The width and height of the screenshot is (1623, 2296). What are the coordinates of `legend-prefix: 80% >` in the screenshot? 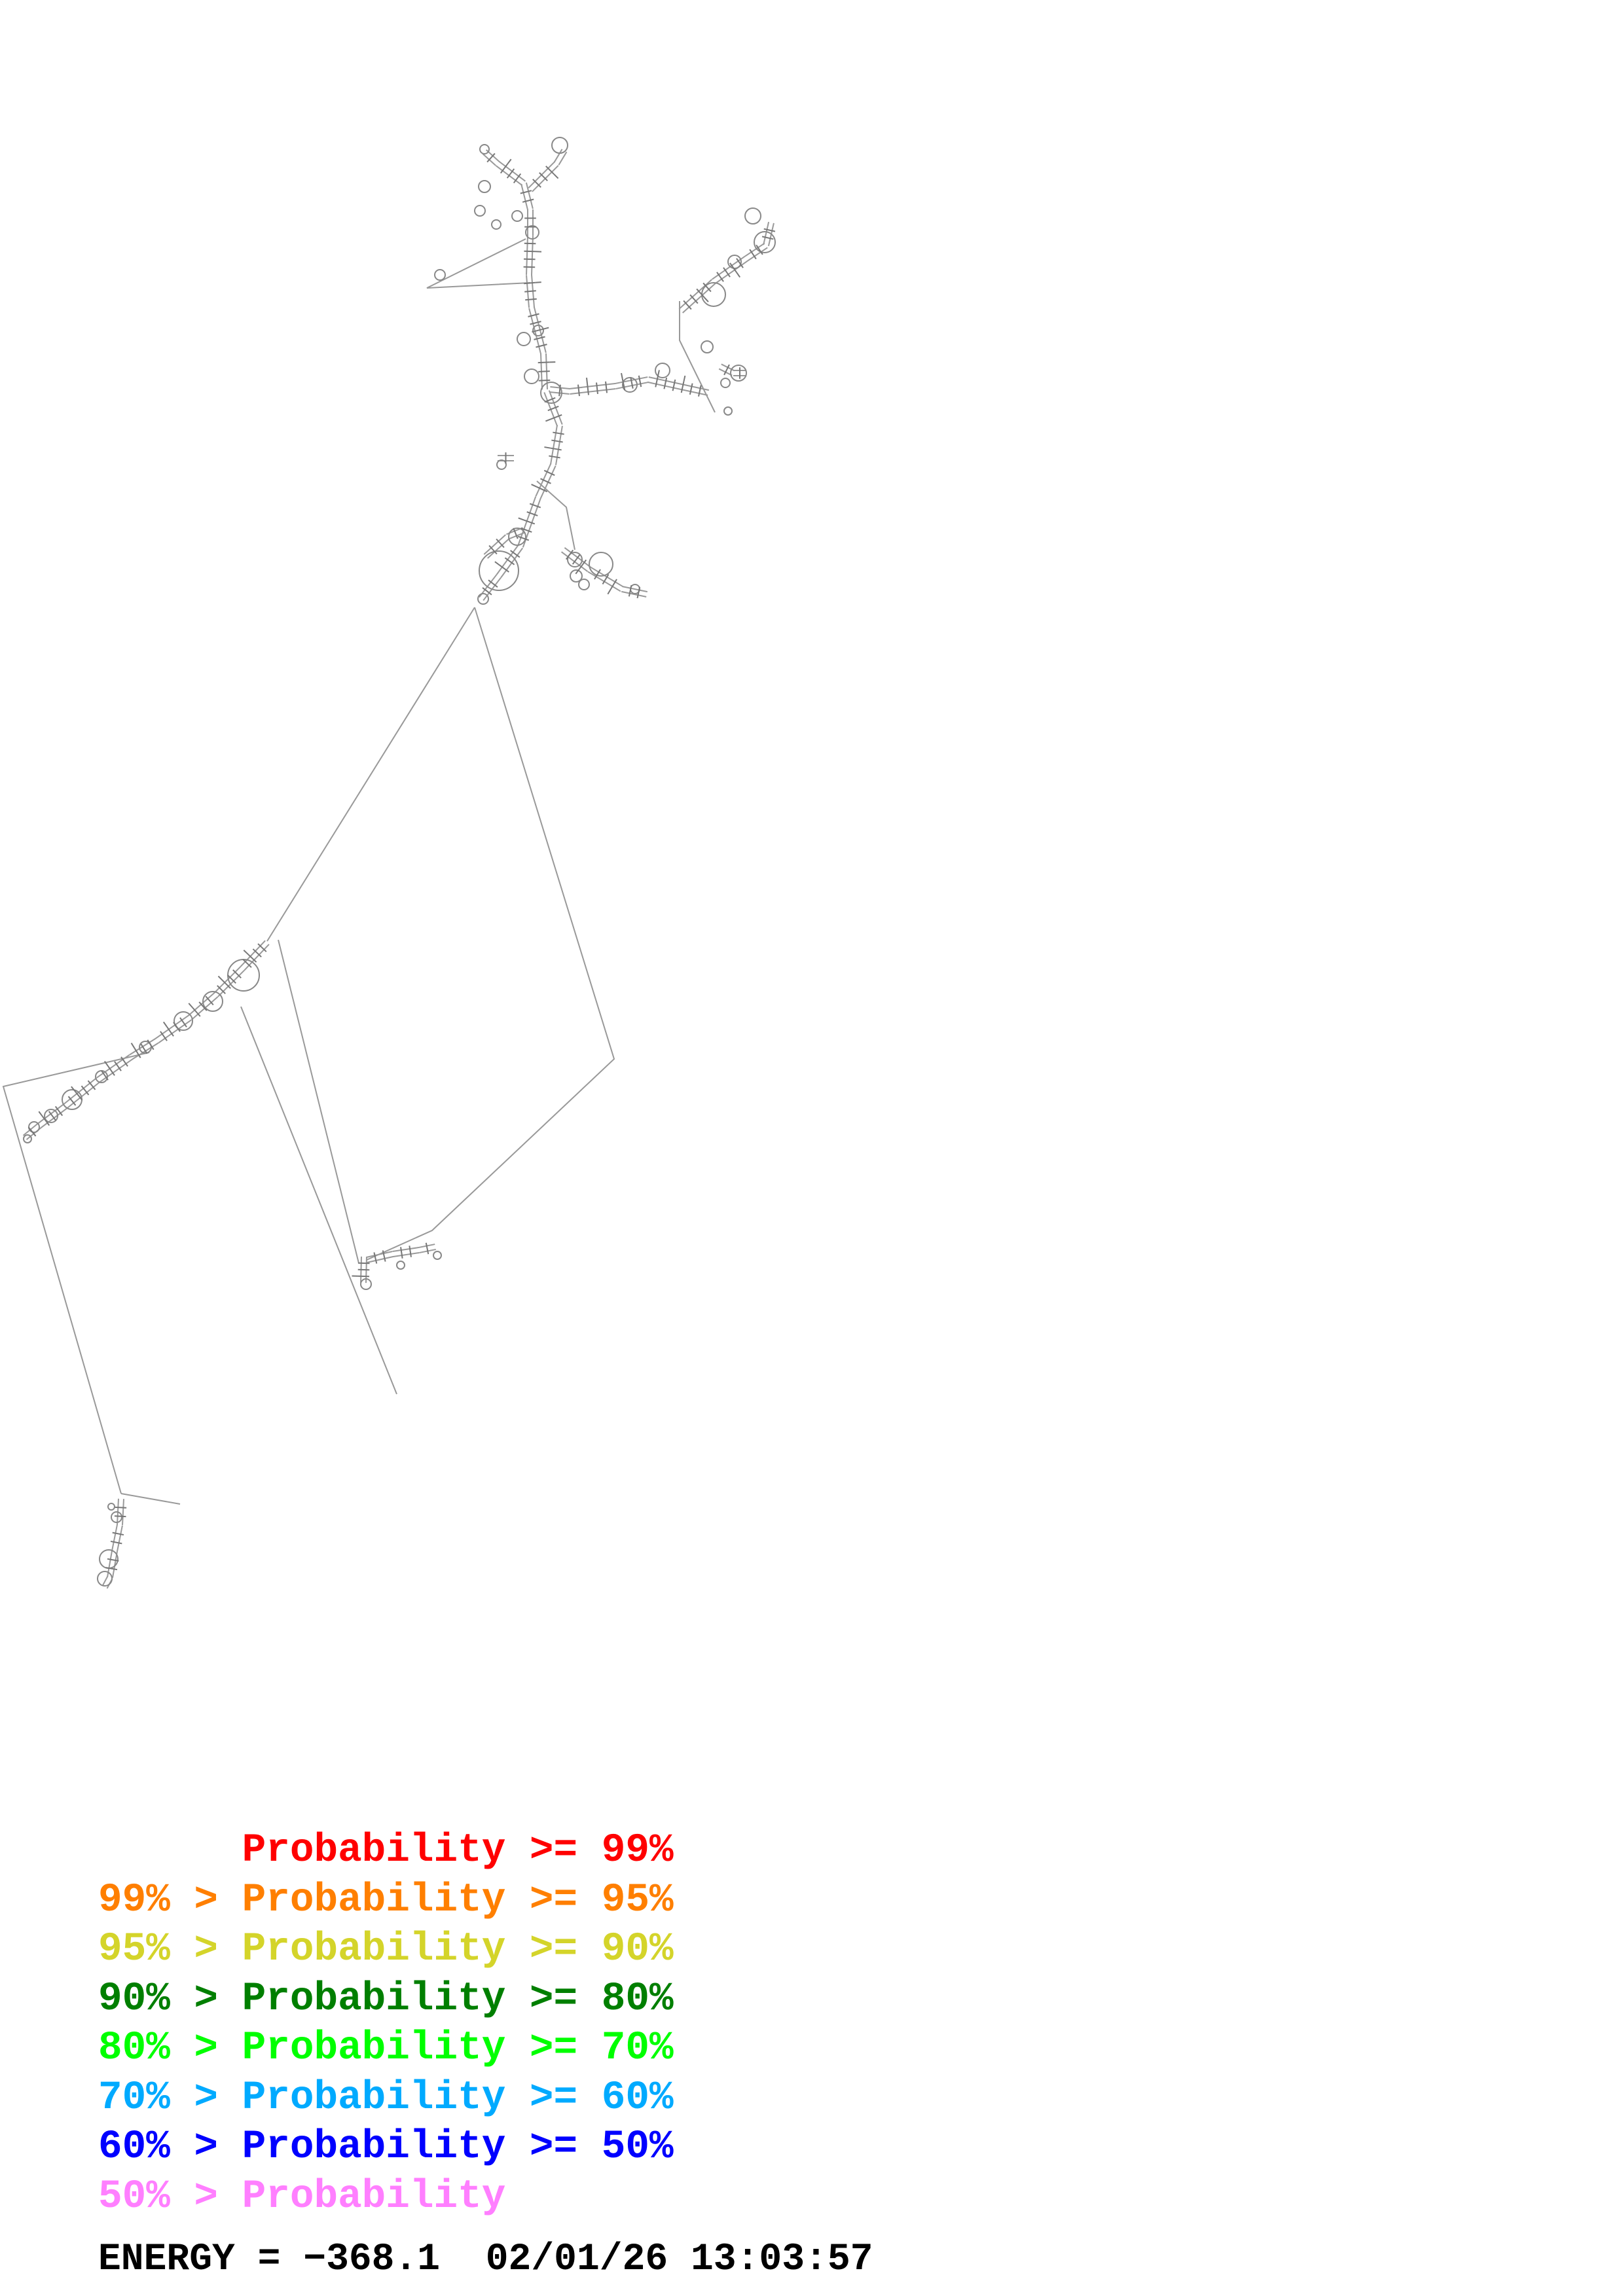 It's located at (170, 2048).